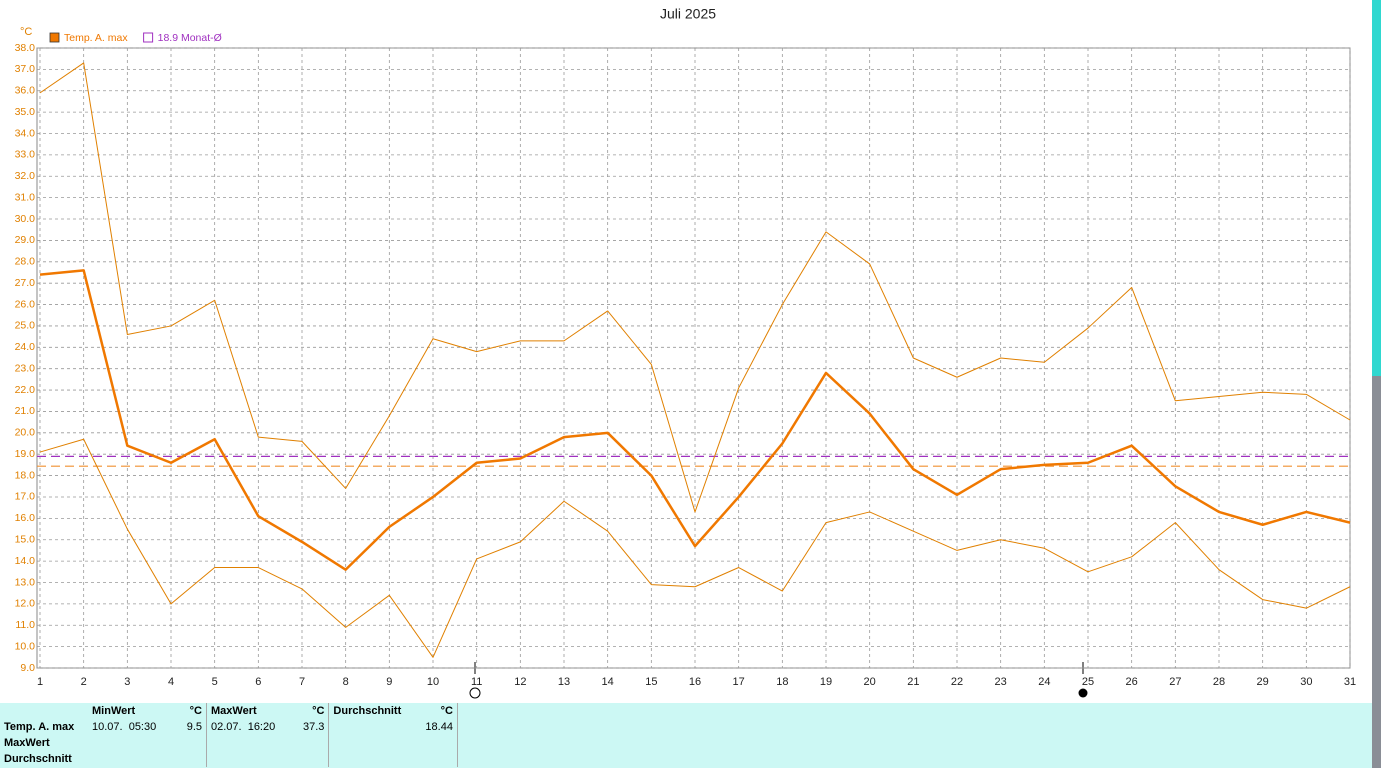 This screenshot has width=1381, height=768. I want to click on y-tick-label: 23.0, so click(25, 368).